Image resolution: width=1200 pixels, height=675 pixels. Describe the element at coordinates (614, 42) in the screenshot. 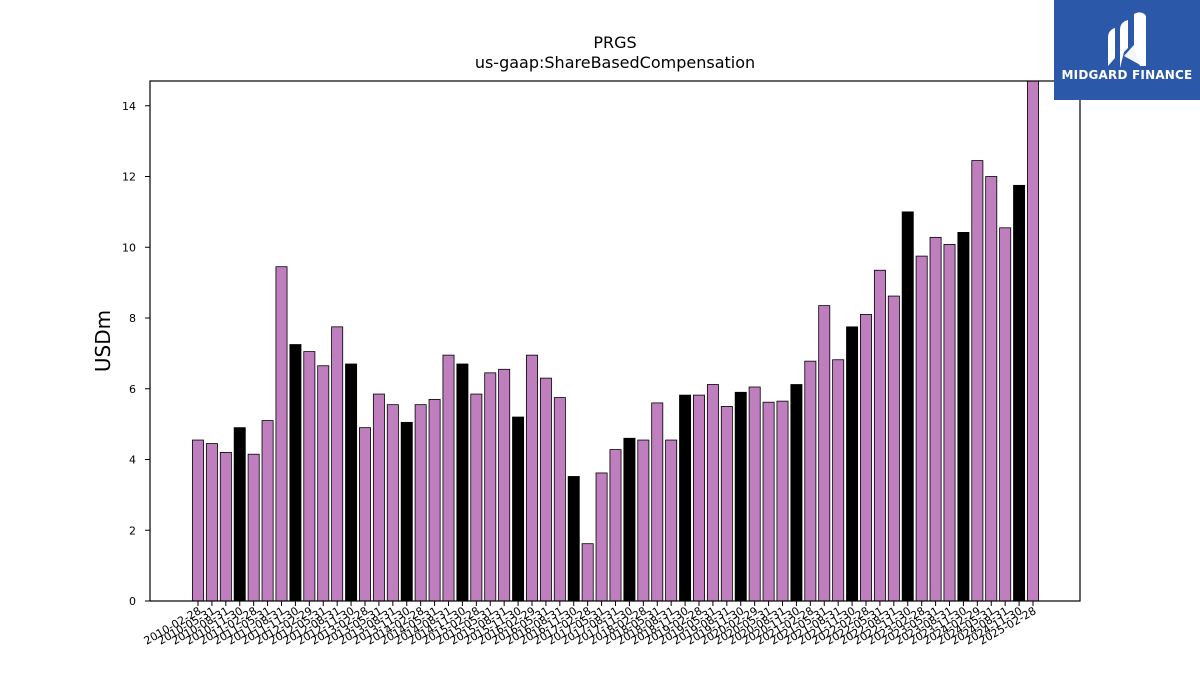

I see `chart-title: PRGS` at that location.